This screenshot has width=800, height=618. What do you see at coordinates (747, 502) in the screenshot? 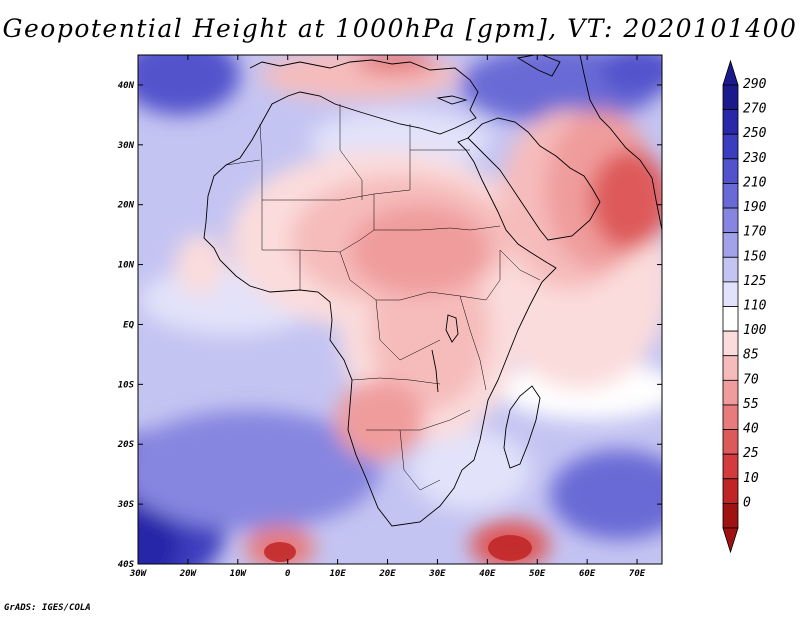
I see `colorbar-label: 0` at bounding box center [747, 502].